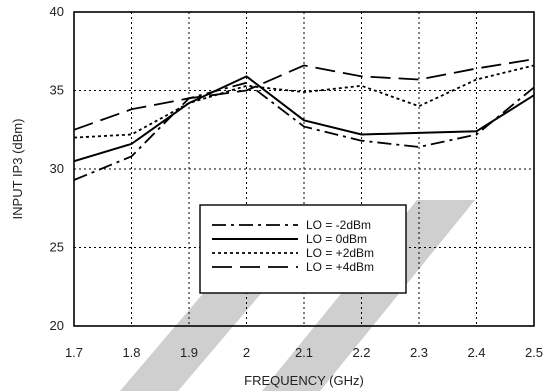  Describe the element at coordinates (57, 168) in the screenshot. I see `y-tick-label: 30` at that location.